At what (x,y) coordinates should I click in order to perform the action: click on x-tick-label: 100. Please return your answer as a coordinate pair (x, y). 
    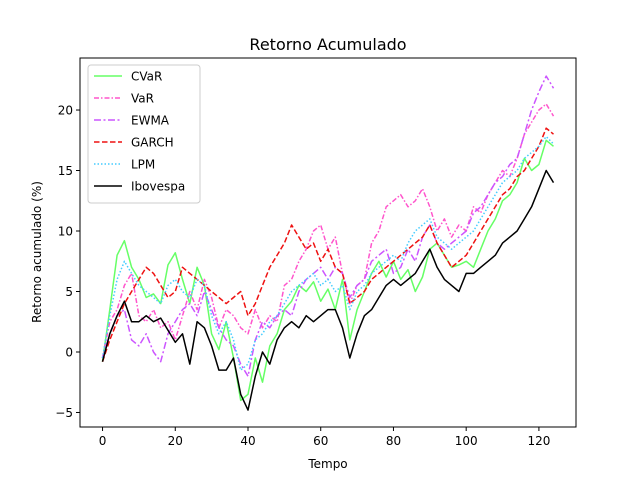
    Looking at the image, I should click on (466, 441).